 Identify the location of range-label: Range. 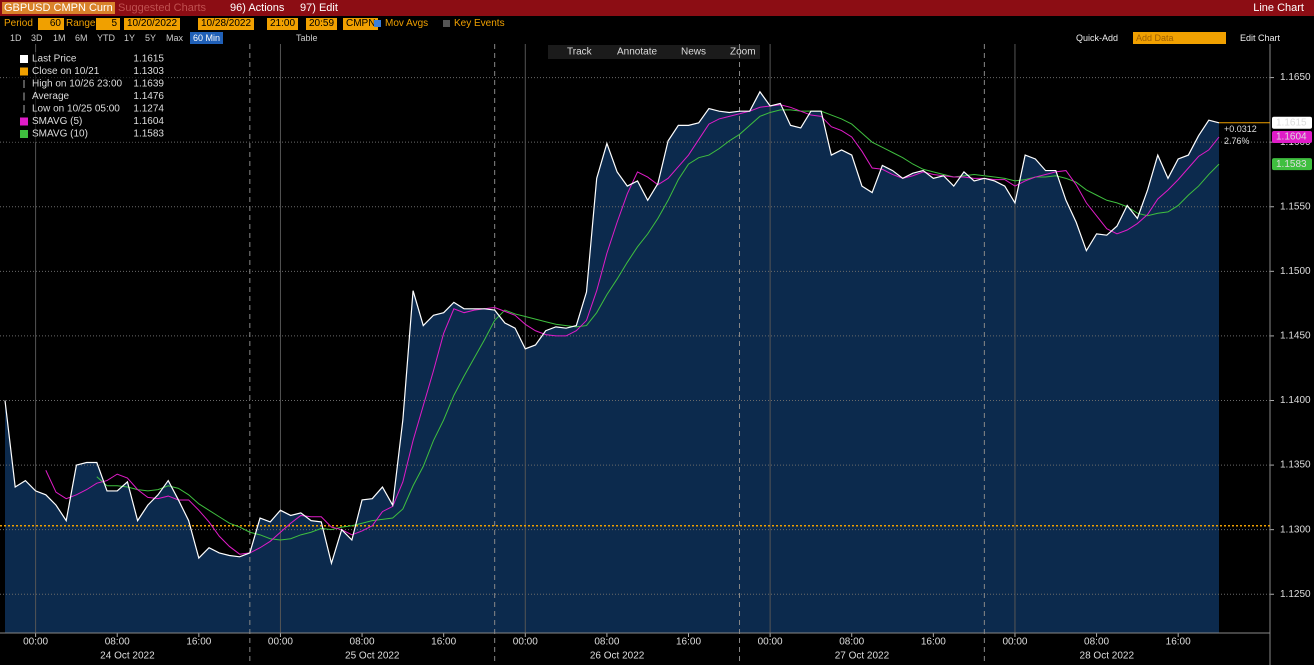
(81, 23).